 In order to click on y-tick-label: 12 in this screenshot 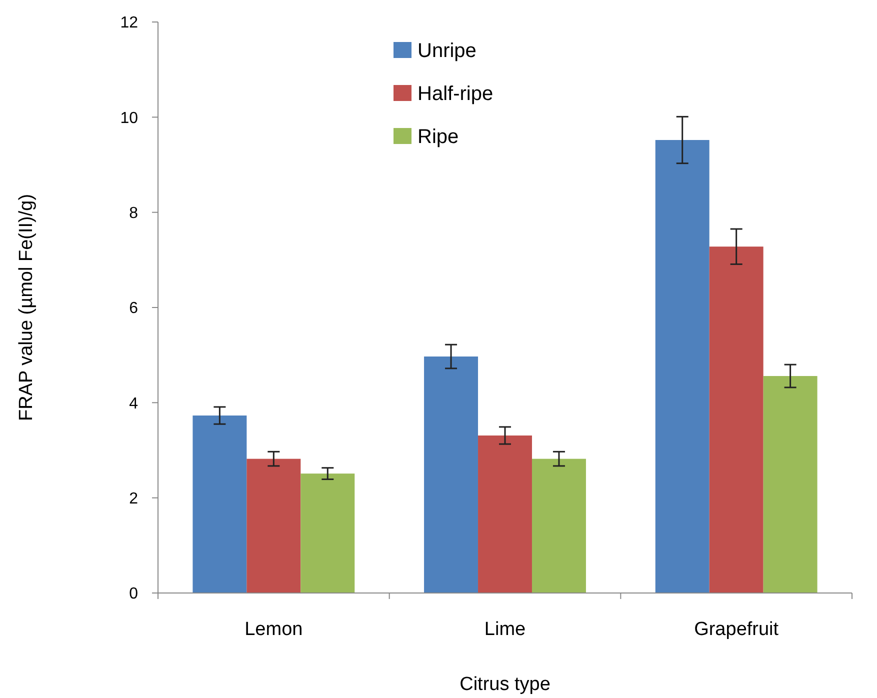, I will do `click(129, 23)`.